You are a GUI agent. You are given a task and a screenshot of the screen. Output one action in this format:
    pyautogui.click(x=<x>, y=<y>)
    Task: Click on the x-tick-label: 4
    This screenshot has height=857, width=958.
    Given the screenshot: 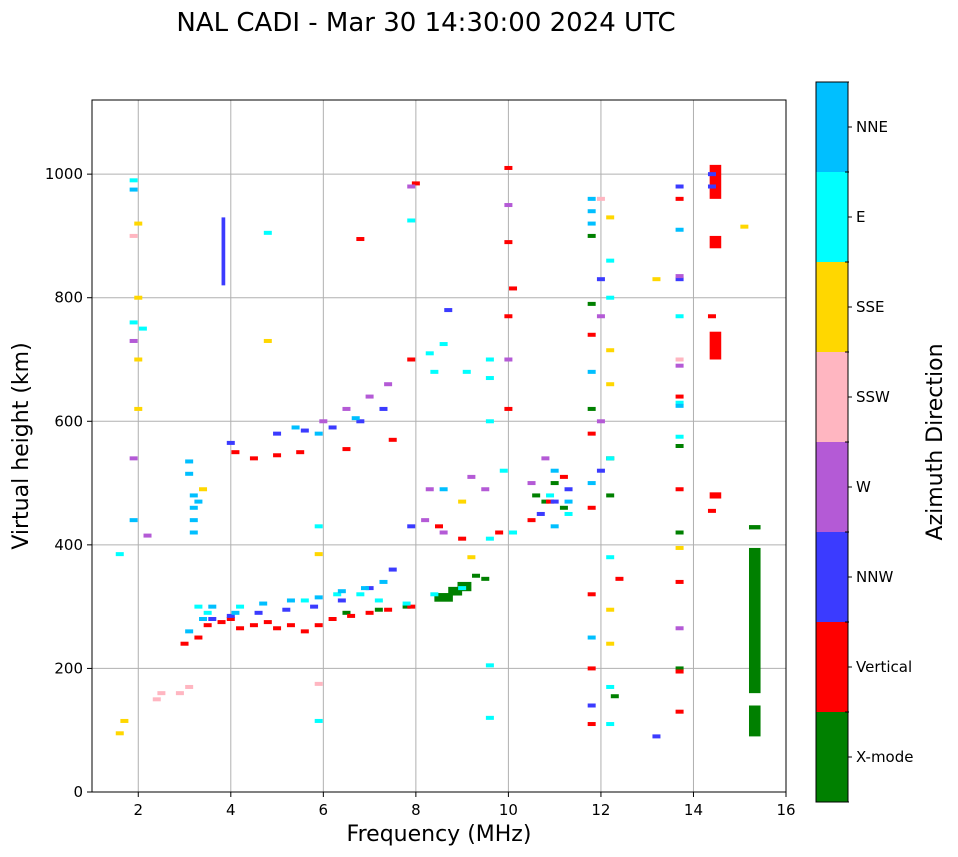 What is the action you would take?
    pyautogui.click(x=231, y=810)
    